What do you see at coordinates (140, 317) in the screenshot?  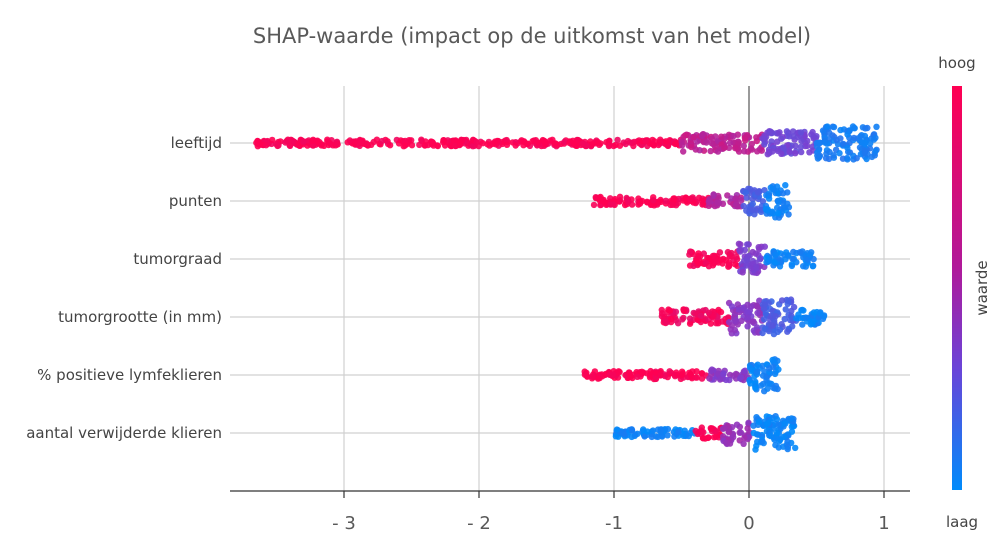 I see `feature-label: tumorgrootte (in mm)` at bounding box center [140, 317].